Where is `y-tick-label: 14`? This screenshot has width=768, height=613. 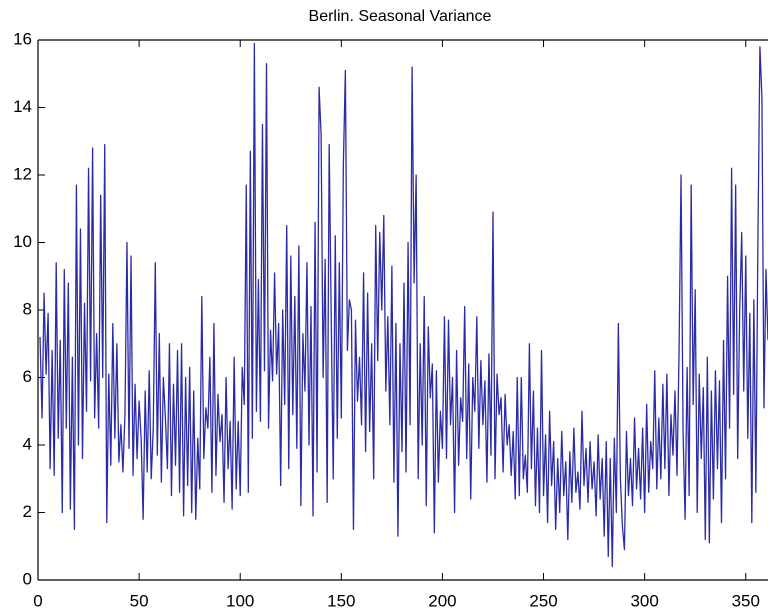
y-tick-label: 14 is located at coordinates (22, 106).